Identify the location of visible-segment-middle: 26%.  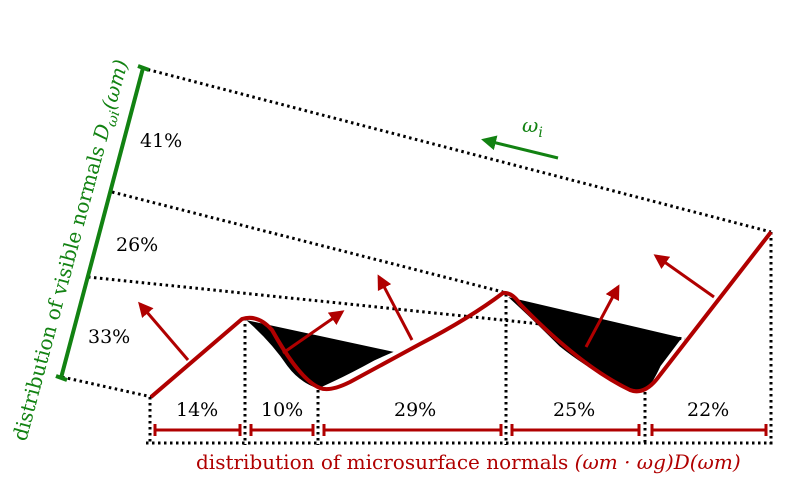
(137, 245).